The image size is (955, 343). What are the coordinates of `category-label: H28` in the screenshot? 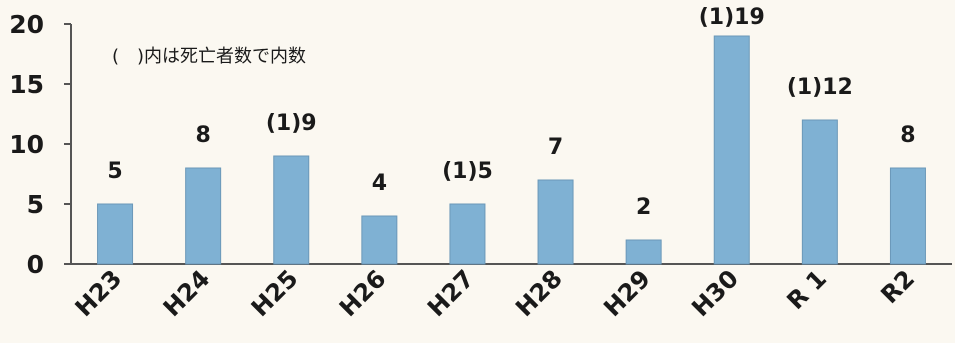 It's located at (539, 293).